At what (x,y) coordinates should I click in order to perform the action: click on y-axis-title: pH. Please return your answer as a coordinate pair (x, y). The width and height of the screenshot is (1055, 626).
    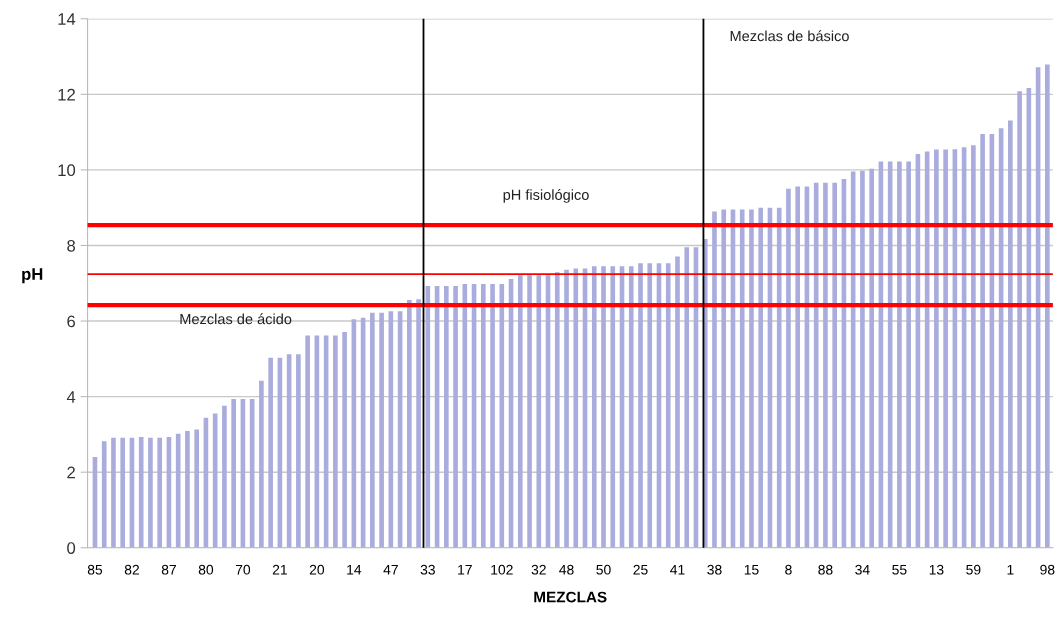
    Looking at the image, I should click on (32, 276).